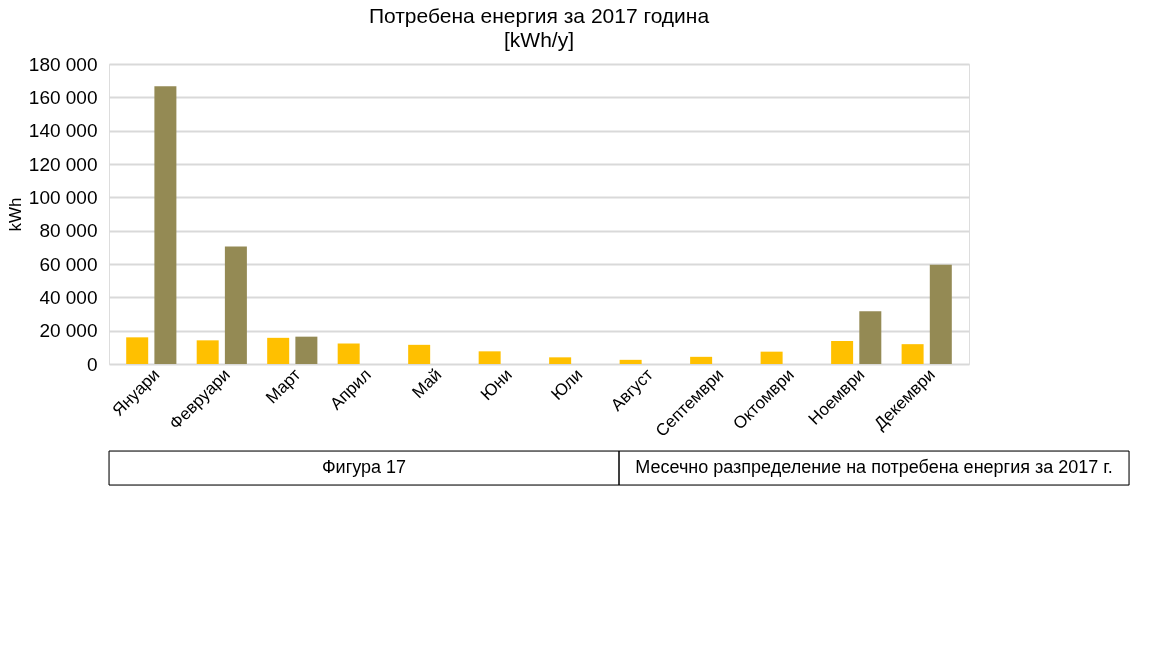 Image resolution: width=1170 pixels, height=671 pixels. What do you see at coordinates (63, 164) in the screenshot?
I see `y-tick-label: 120 000` at bounding box center [63, 164].